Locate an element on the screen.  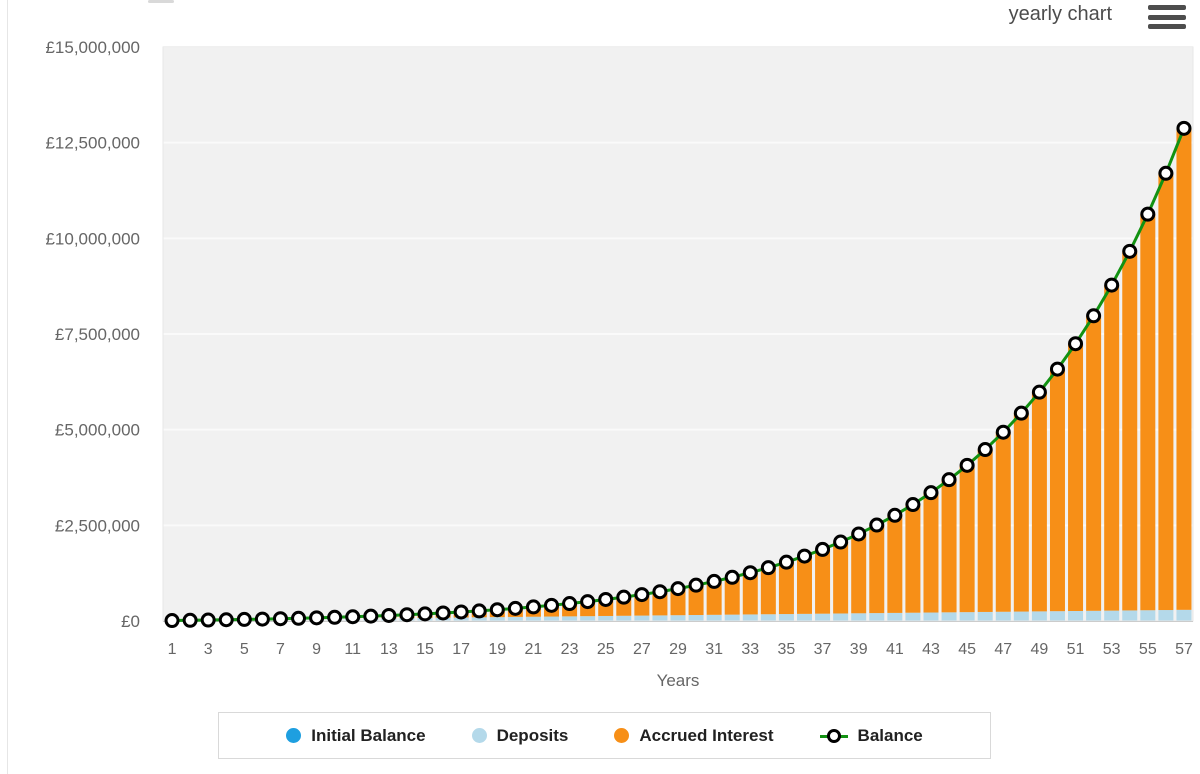
legend-item-deposits: Deposits is located at coordinates (519, 736).